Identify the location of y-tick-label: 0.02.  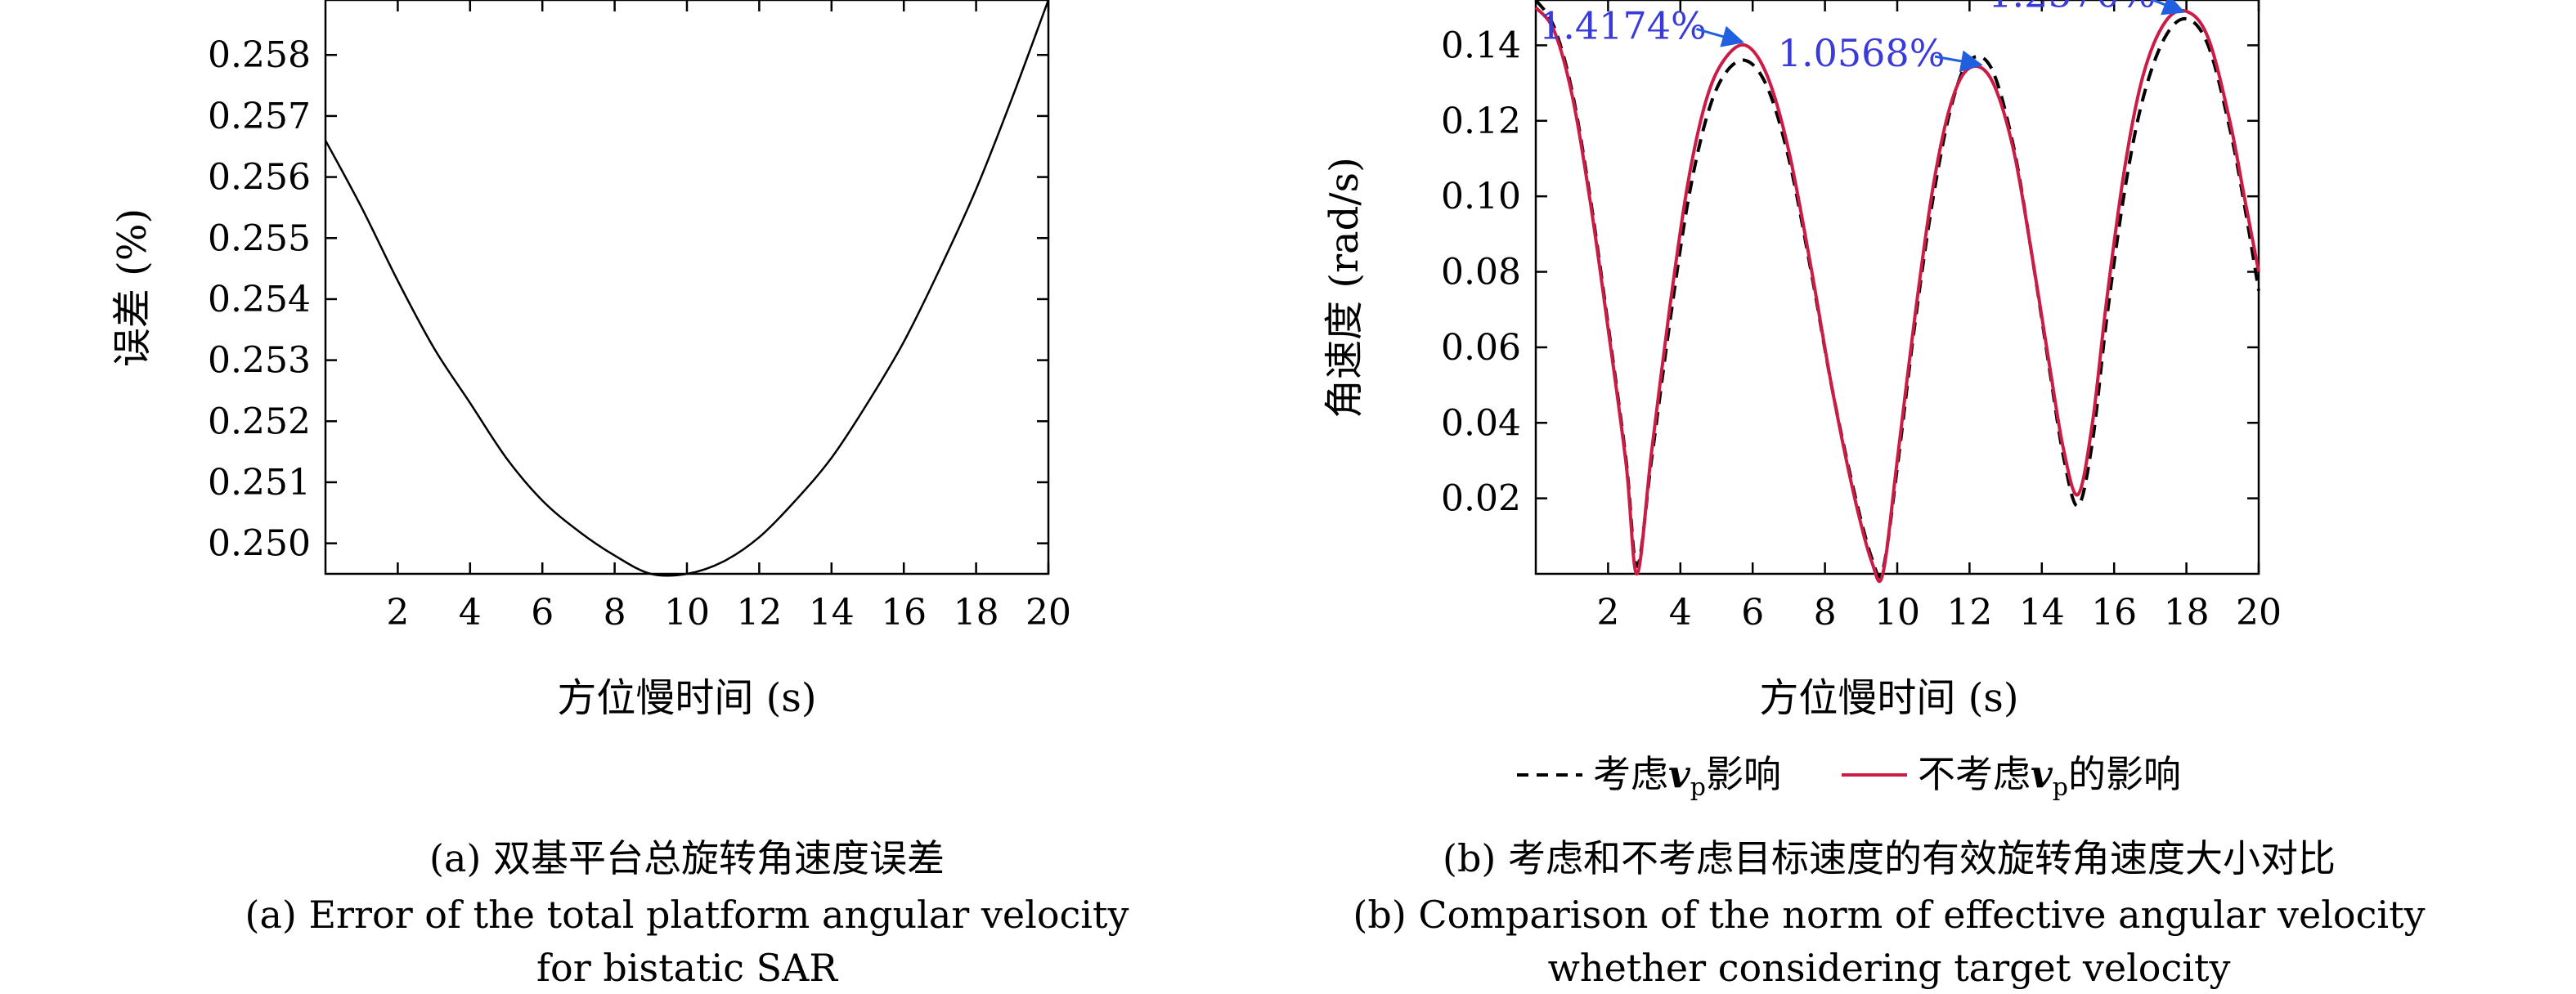
(1481, 499).